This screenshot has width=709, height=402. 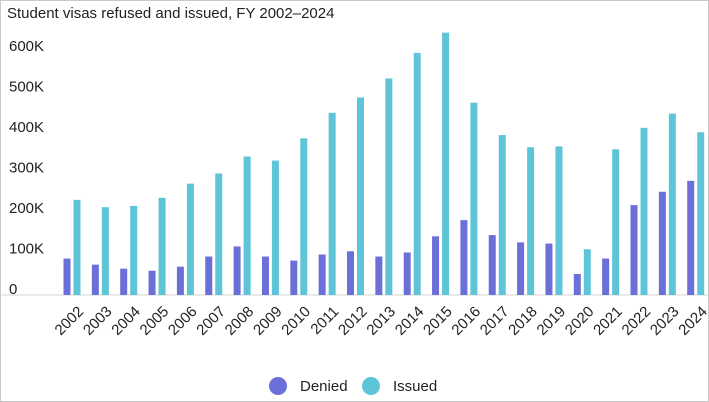 I want to click on bar-denied-2010, so click(x=294, y=277).